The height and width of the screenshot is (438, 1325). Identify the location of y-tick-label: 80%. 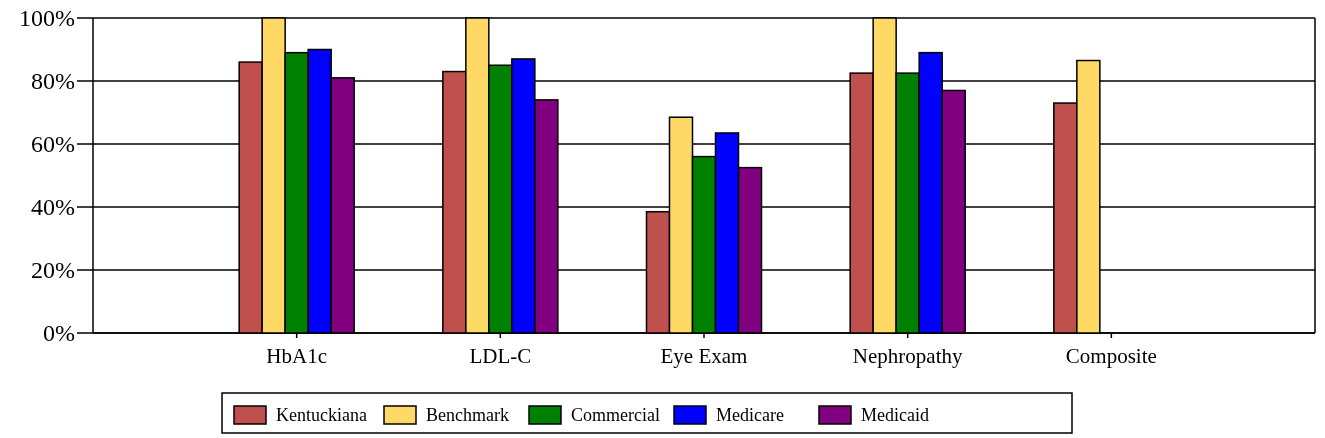
(53, 81).